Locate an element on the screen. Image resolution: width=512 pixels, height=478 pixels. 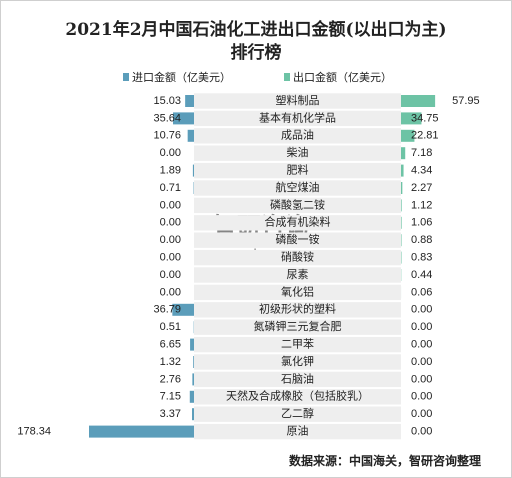
value-label: 1.06 is located at coordinates (421, 223).